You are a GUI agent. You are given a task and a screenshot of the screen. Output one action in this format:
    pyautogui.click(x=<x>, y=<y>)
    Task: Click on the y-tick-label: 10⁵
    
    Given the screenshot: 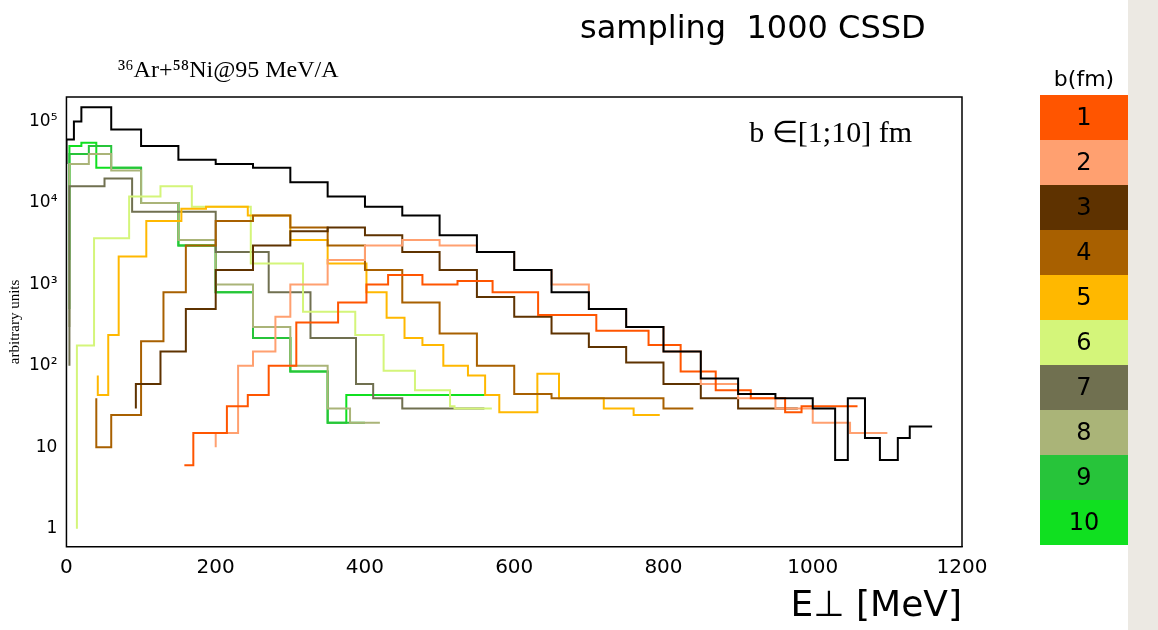 What is the action you would take?
    pyautogui.click(x=43, y=119)
    